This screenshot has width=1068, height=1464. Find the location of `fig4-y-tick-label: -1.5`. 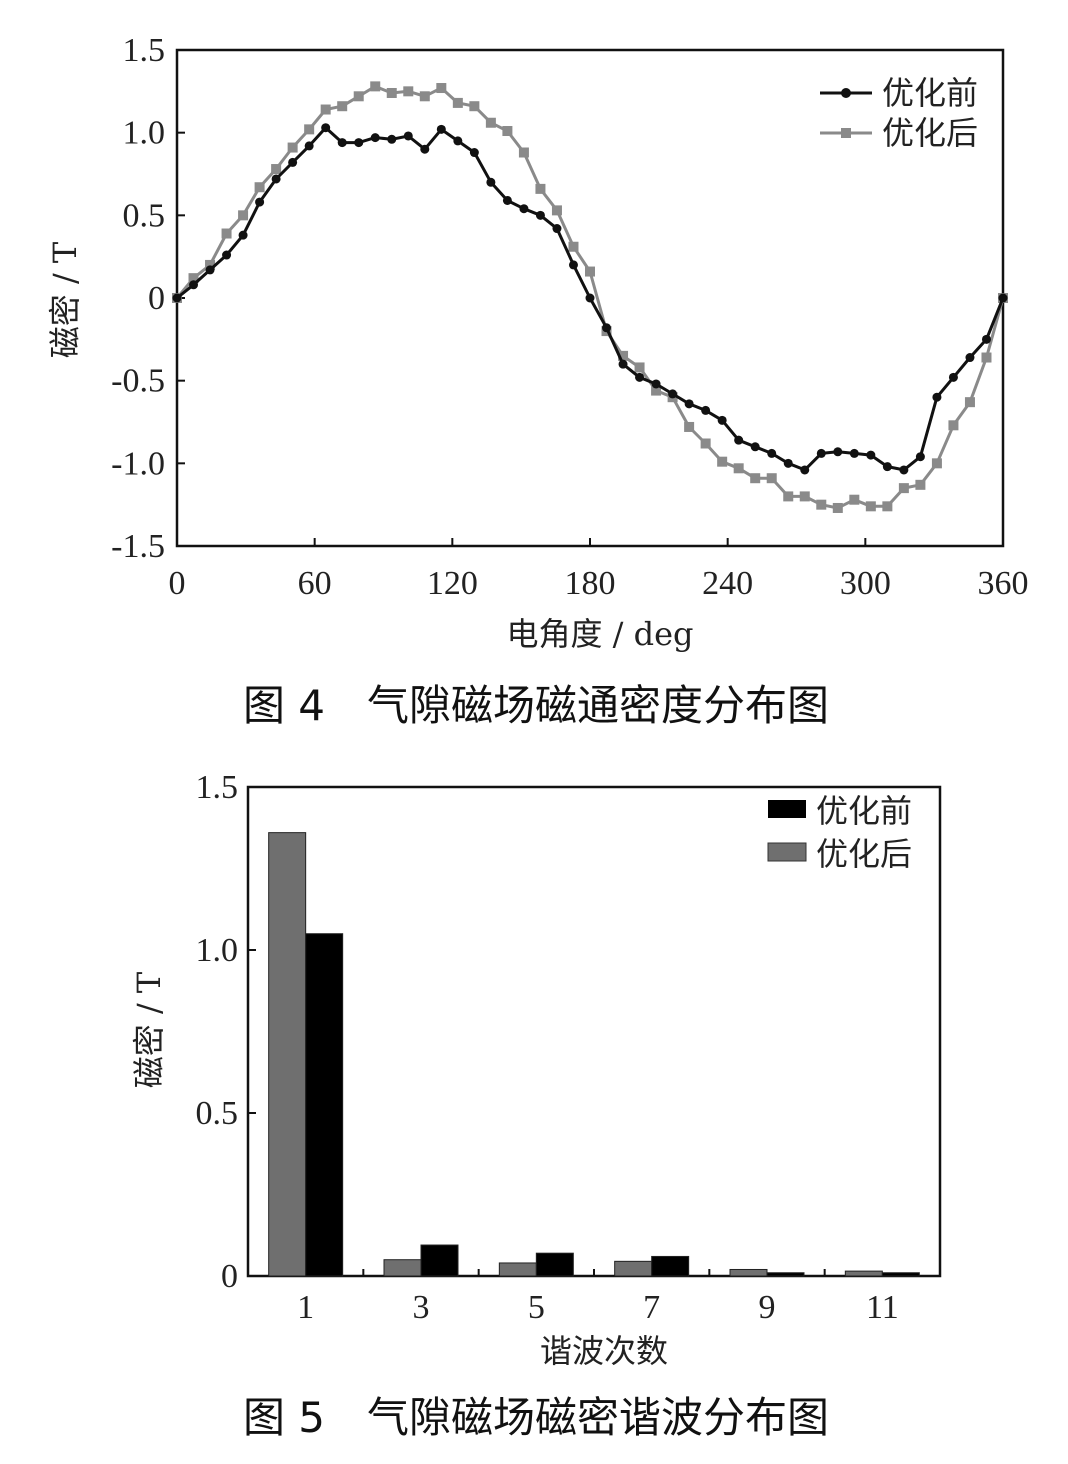

fig4-y-tick-label: -1.5 is located at coordinates (138, 546).